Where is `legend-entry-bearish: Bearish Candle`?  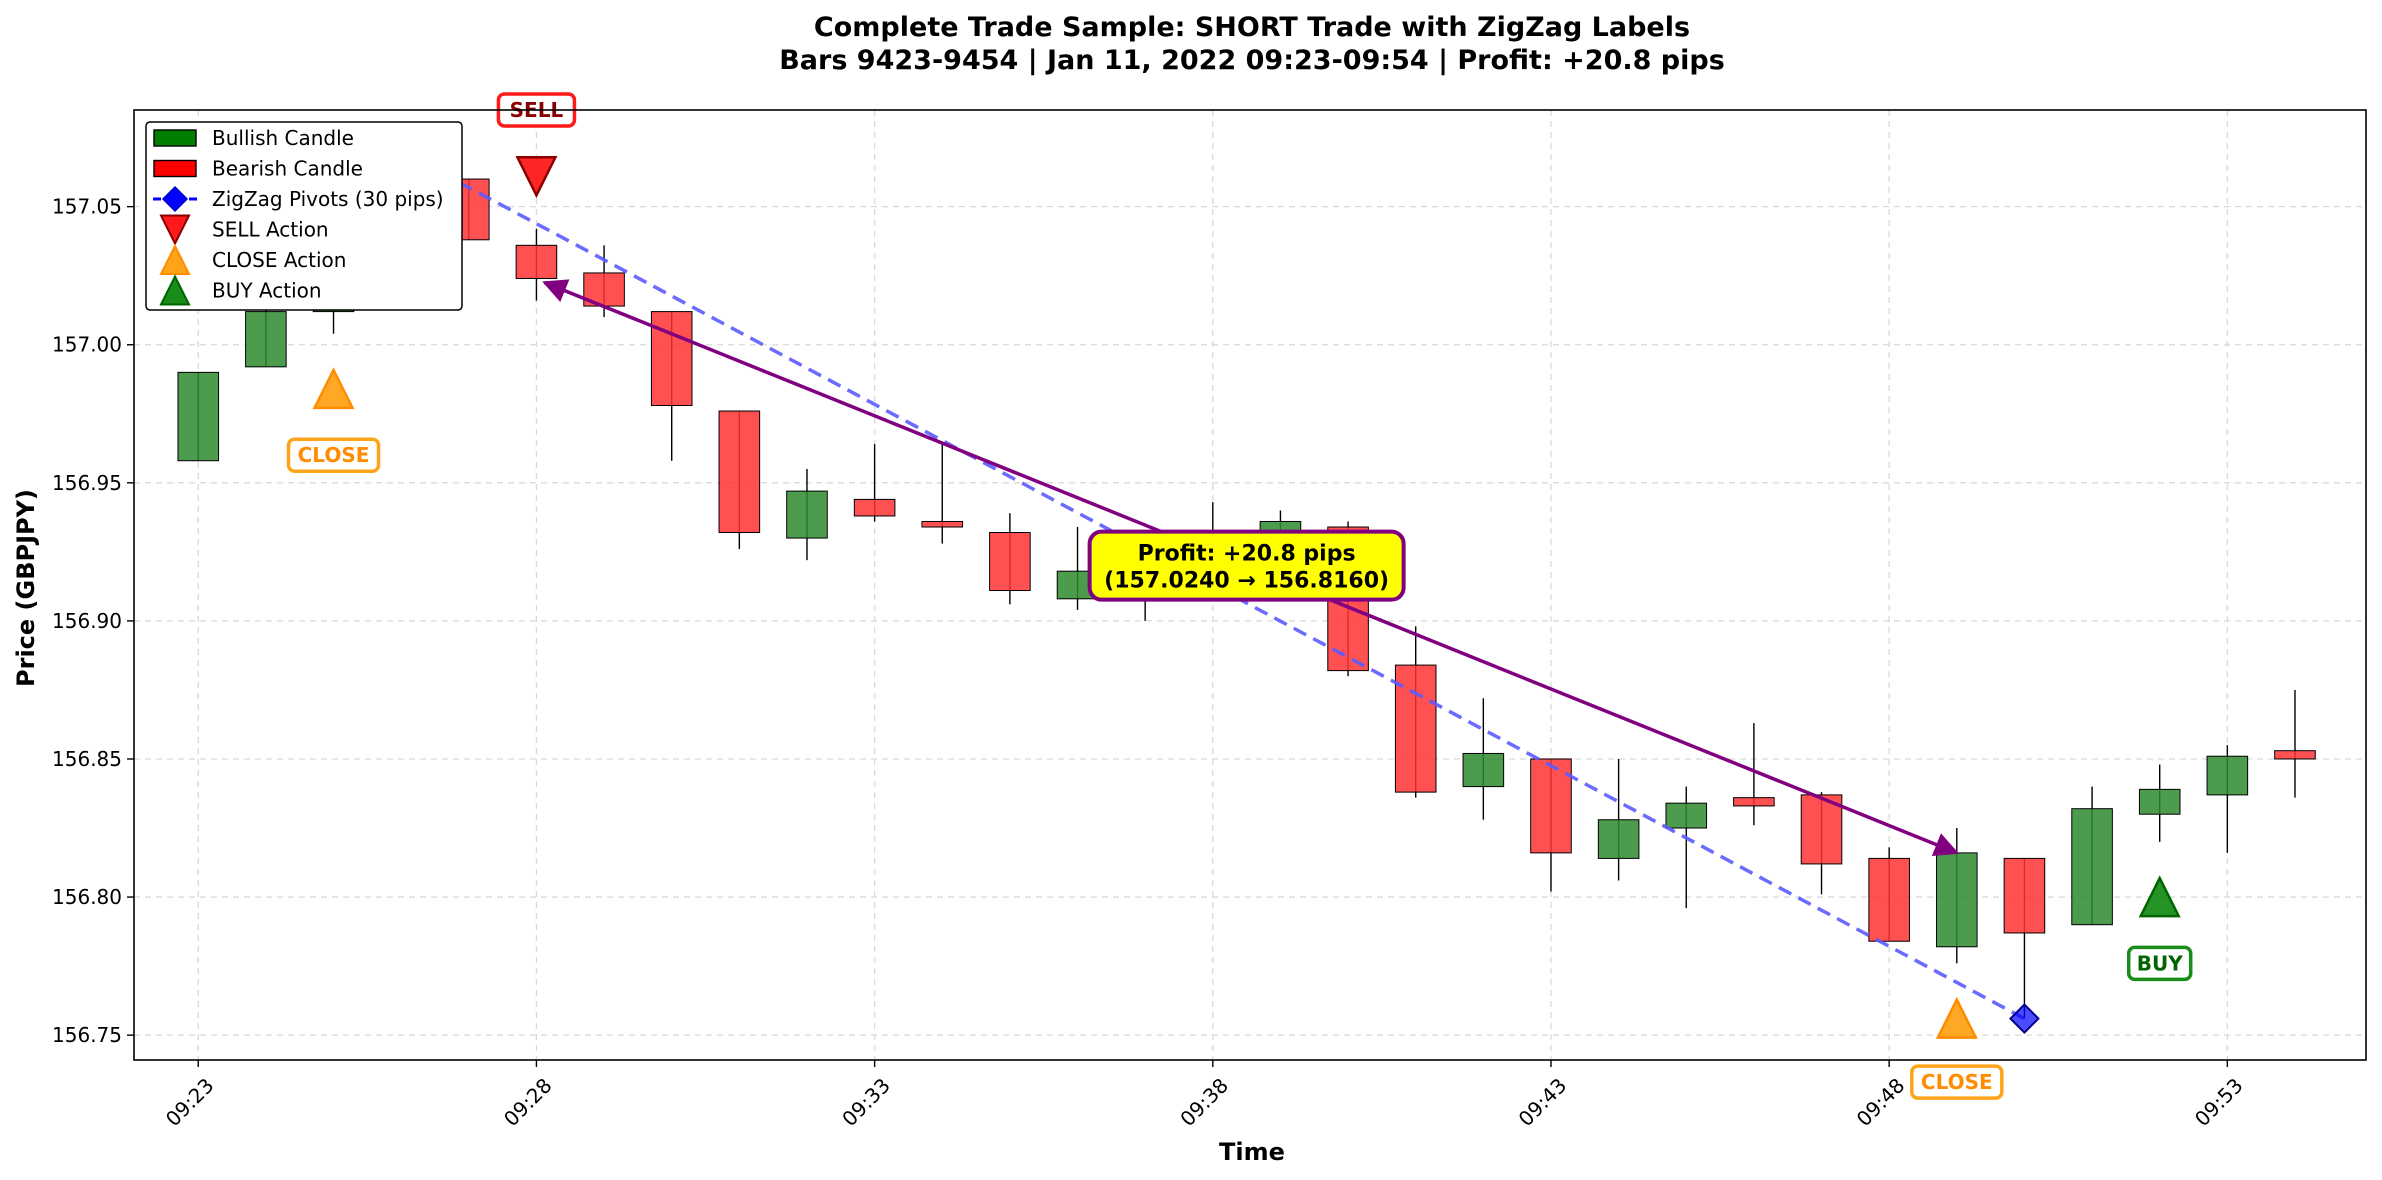 legend-entry-bearish: Bearish Candle is located at coordinates (258, 169).